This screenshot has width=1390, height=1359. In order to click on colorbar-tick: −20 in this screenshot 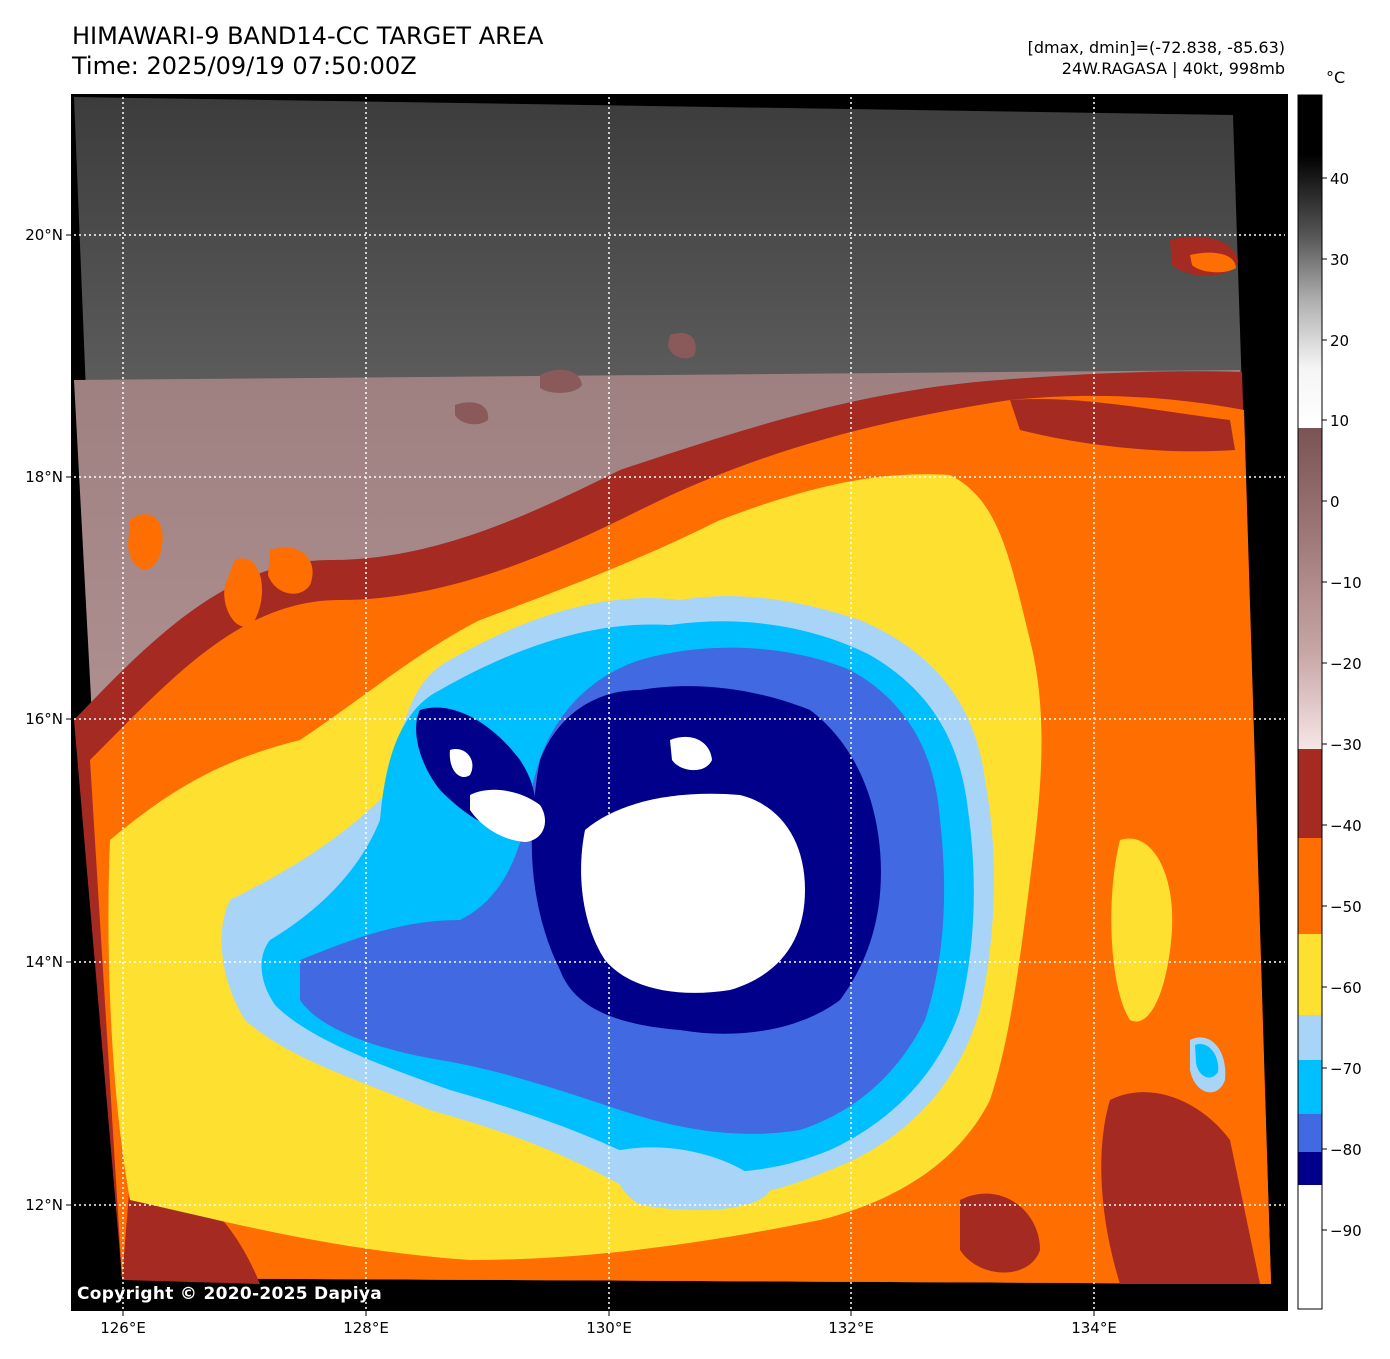, I will do `click(1346, 664)`.